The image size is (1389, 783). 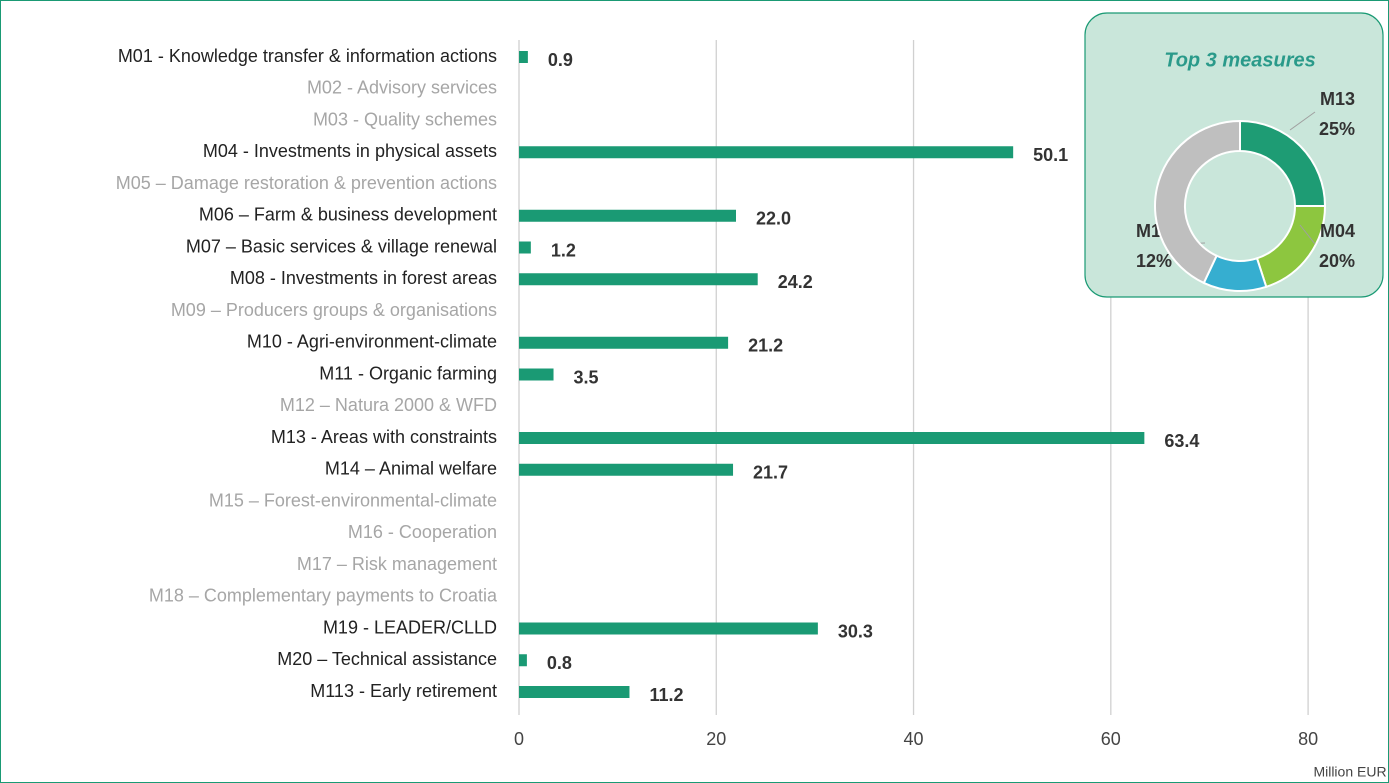 What do you see at coordinates (353, 500) in the screenshot?
I see `category-label: M15 – Forest-environmental-climate` at bounding box center [353, 500].